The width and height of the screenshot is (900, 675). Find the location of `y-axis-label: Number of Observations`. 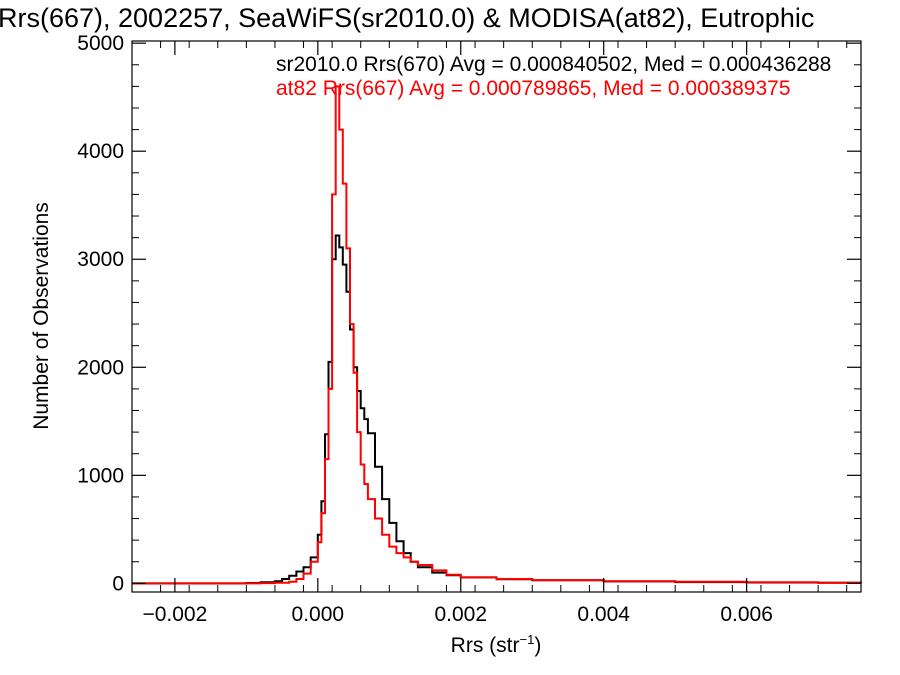

y-axis-label: Number of Observations is located at coordinates (41, 316).